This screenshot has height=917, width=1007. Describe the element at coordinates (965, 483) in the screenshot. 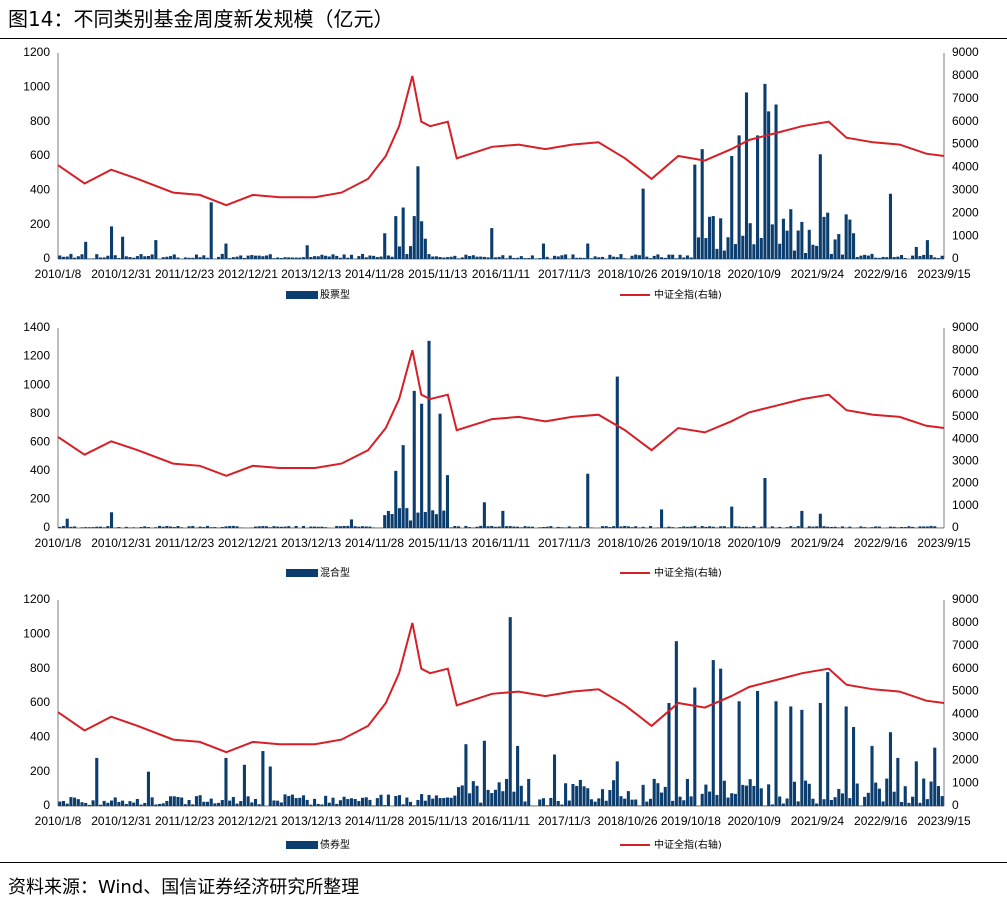

I see `right-axis-tick: 2000` at that location.